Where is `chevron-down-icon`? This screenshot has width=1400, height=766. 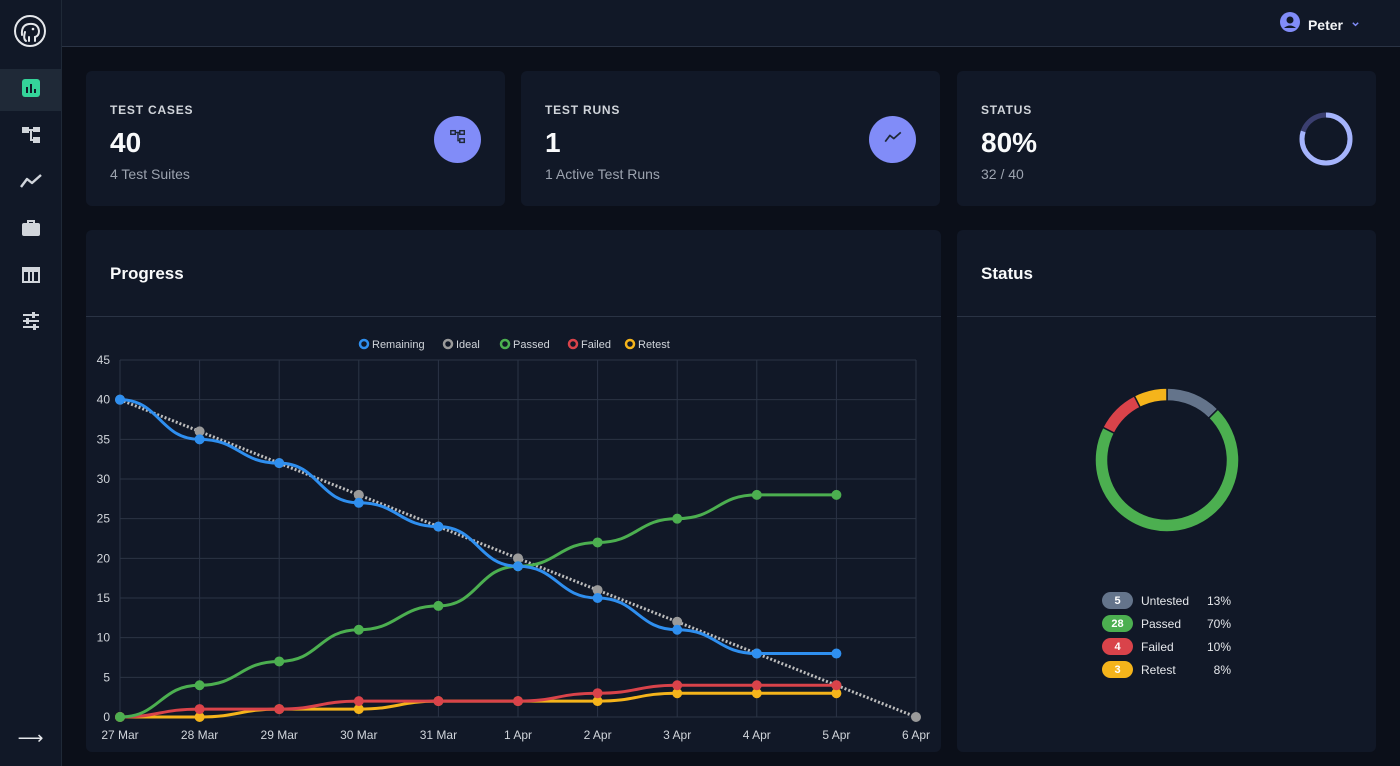 chevron-down-icon is located at coordinates (1355, 25).